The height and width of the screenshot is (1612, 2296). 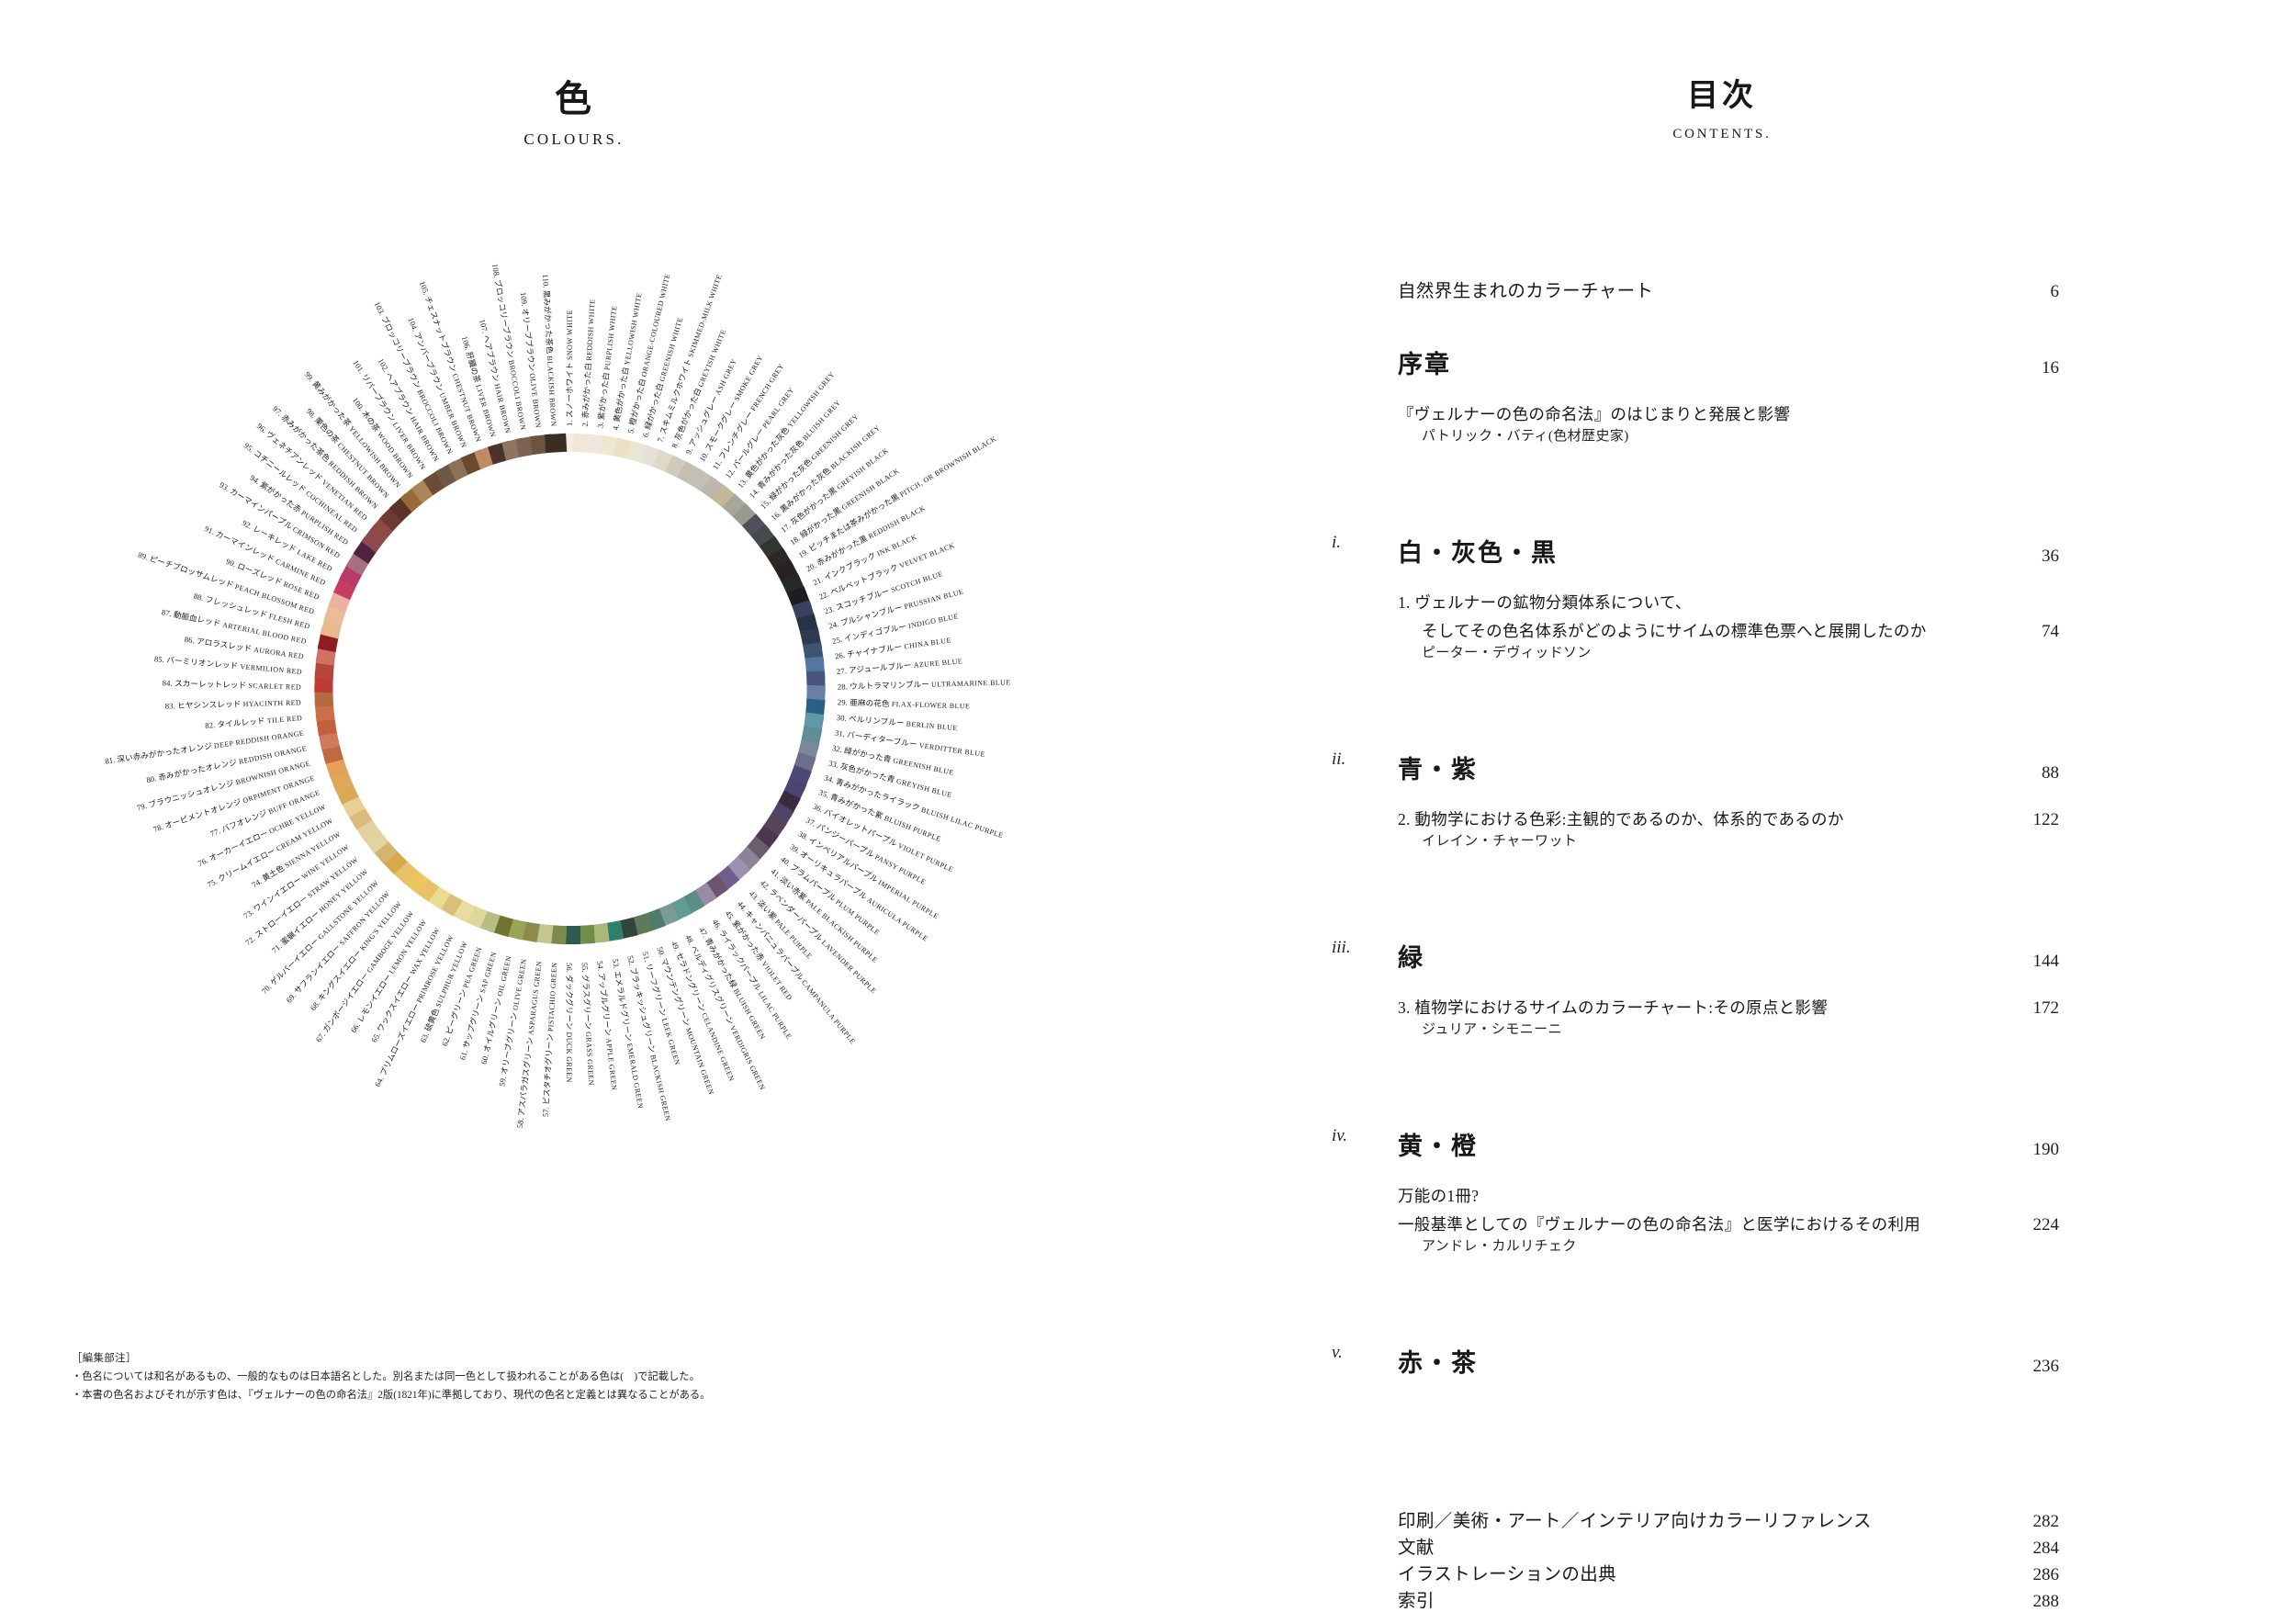 I want to click on toc-row: iii. 緑 144, so click(x=1696, y=956).